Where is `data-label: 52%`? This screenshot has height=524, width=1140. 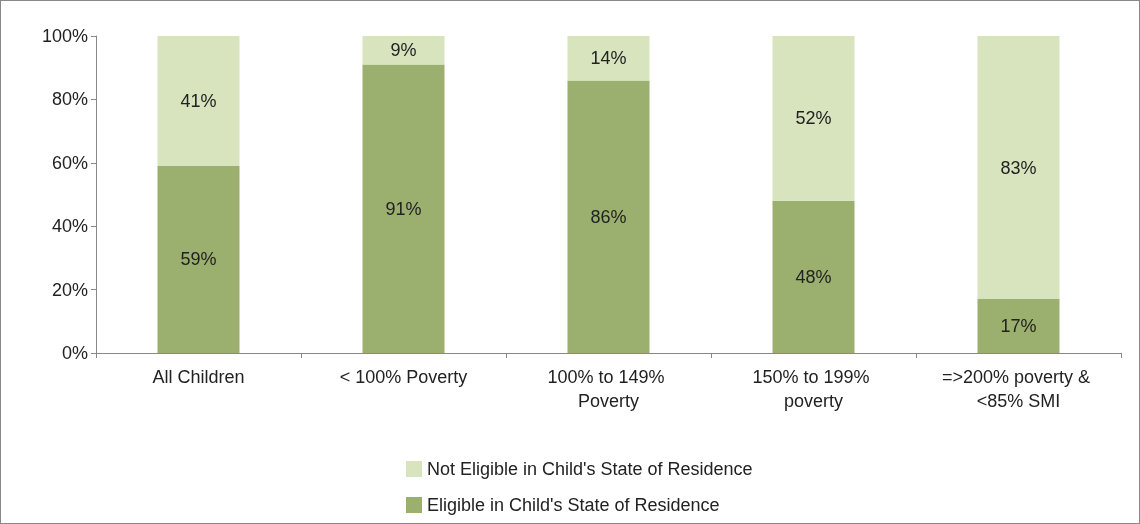 data-label: 52% is located at coordinates (813, 118).